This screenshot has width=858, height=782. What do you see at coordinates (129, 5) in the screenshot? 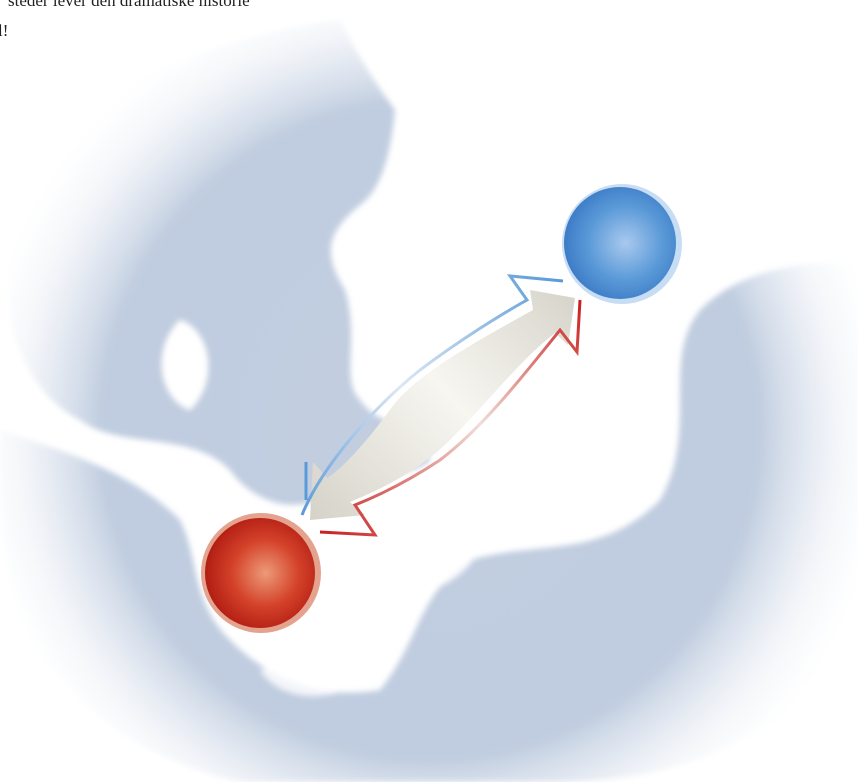
I see `caption-line: steder lever den dramatiske historie` at bounding box center [129, 5].